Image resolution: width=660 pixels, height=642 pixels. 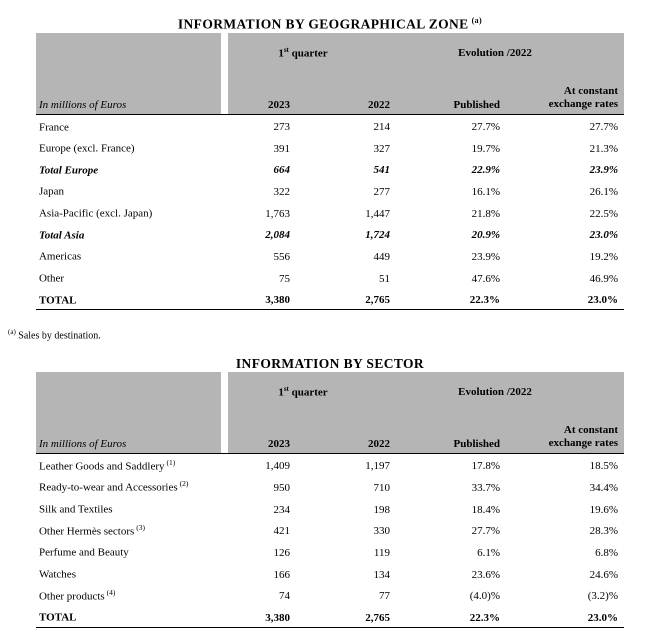 I want to click on value-2022: 449, so click(x=382, y=257).